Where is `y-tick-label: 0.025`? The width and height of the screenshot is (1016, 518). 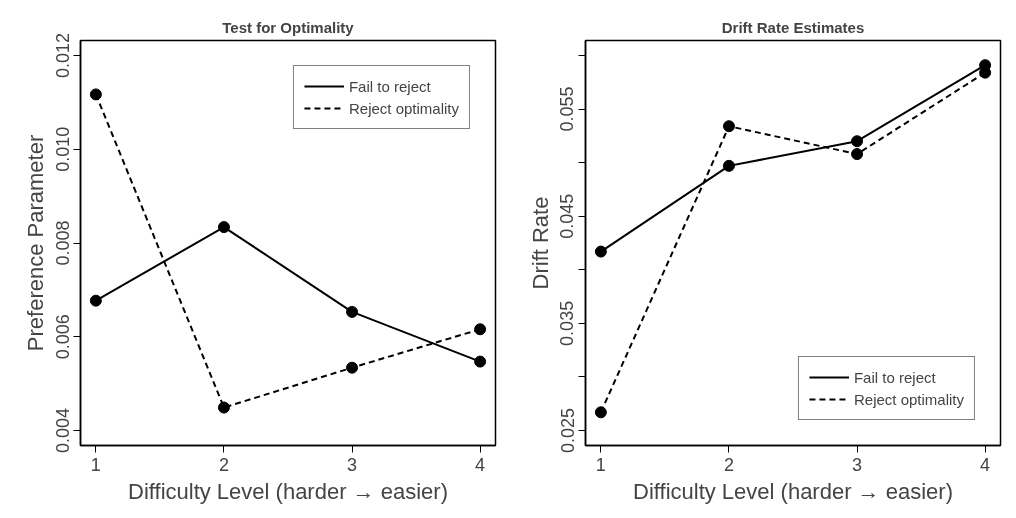
y-tick-label: 0.025 is located at coordinates (567, 430).